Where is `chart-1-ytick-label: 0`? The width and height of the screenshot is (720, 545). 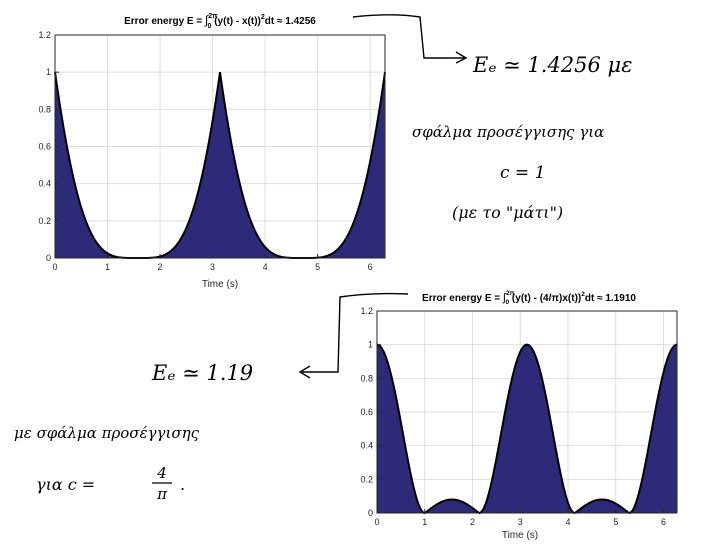 chart-1-ytick-label: 0 is located at coordinates (48, 258).